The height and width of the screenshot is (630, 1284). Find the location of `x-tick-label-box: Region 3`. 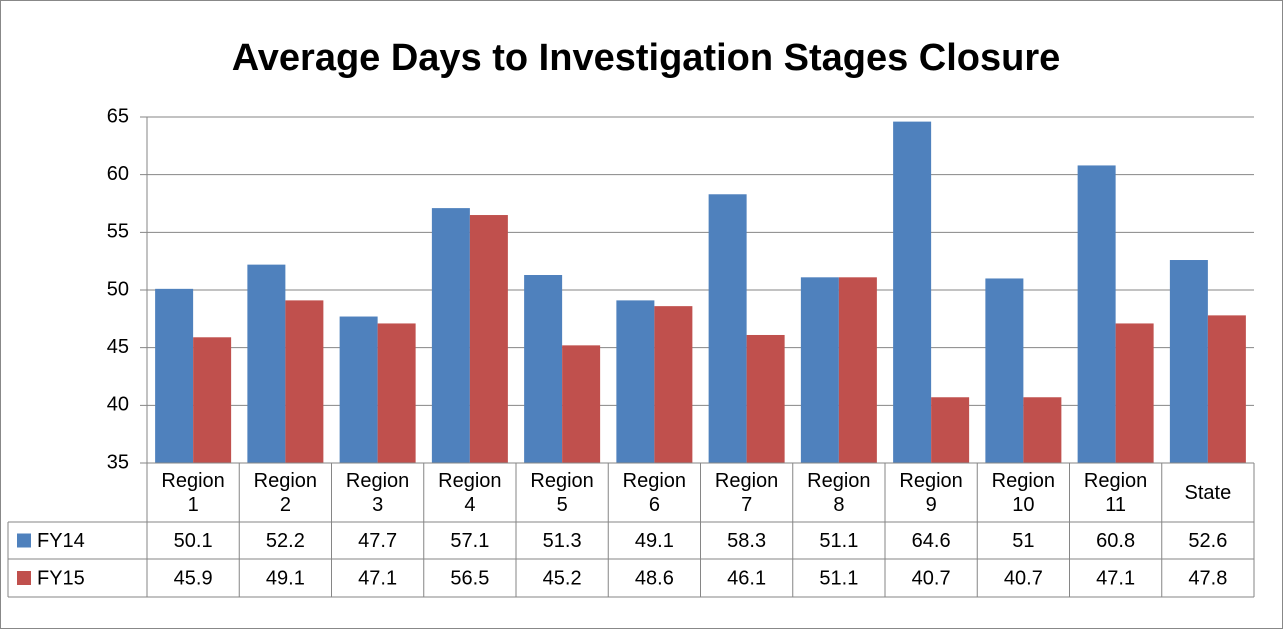

x-tick-label-box: Region 3 is located at coordinates (378, 492).